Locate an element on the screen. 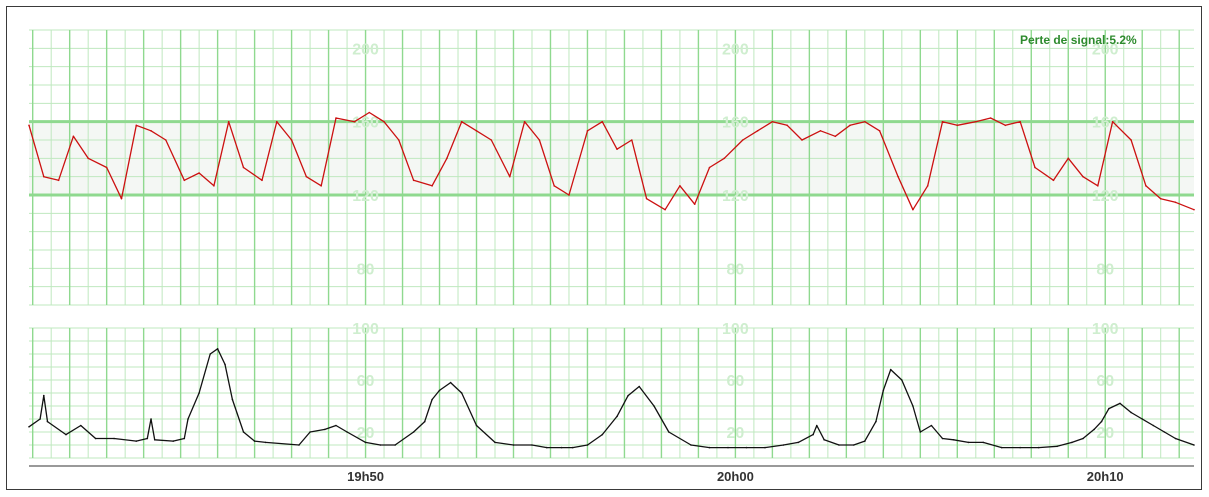  signal-loss-label: Perte de signal:5.2% is located at coordinates (1078, 40).